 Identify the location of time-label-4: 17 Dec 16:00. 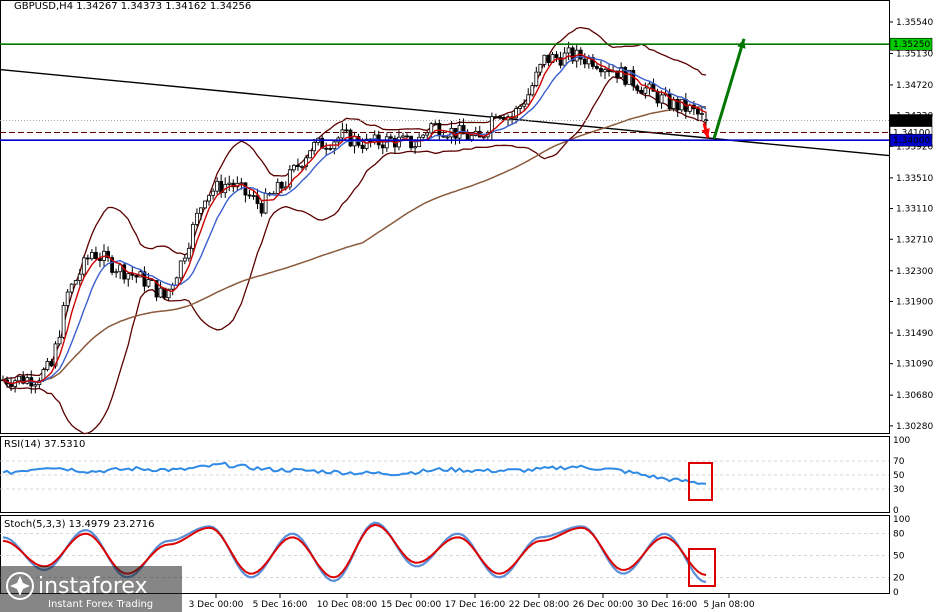
(475, 605).